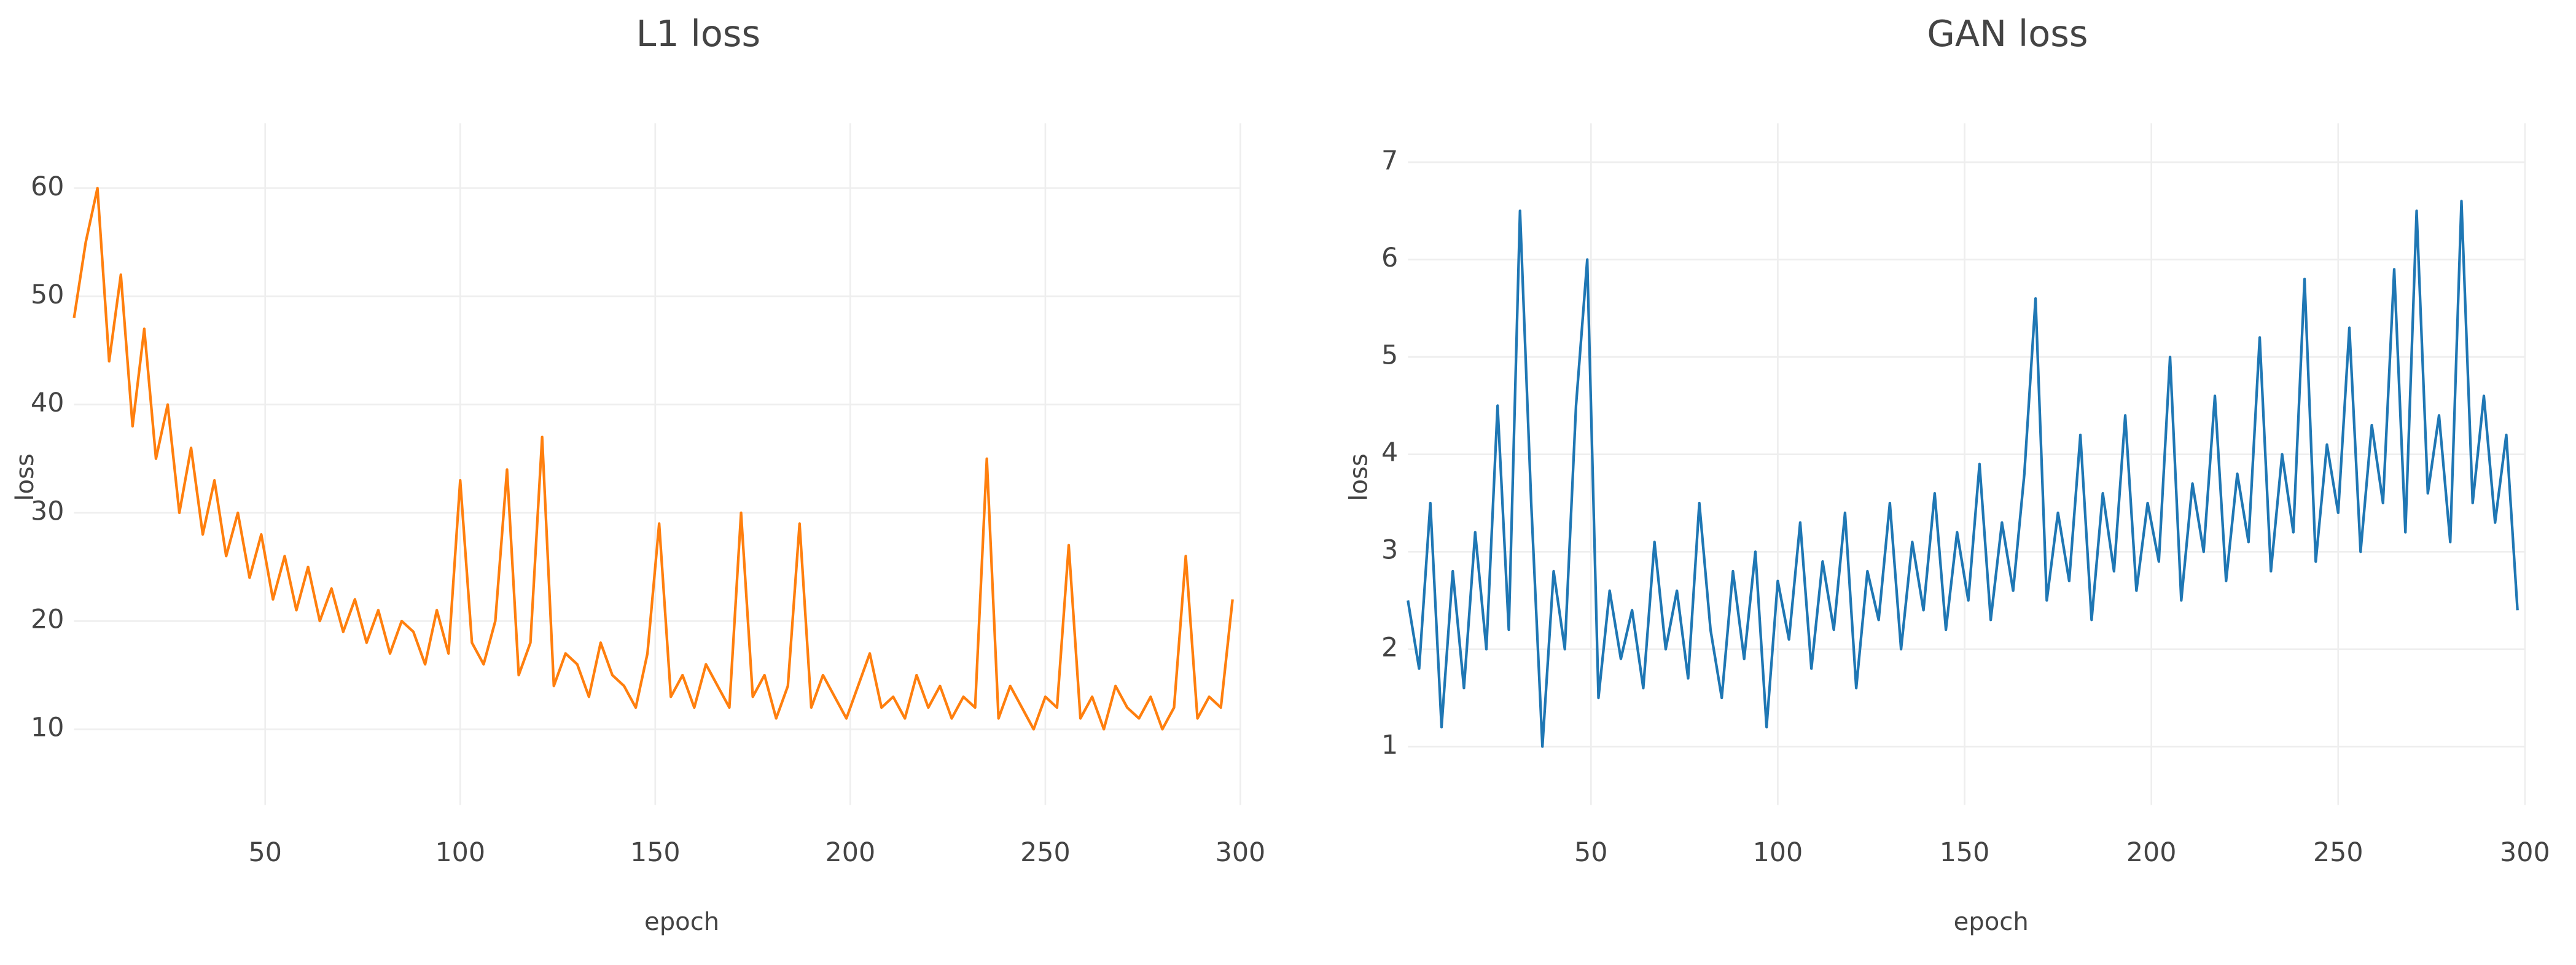 This screenshot has width=2576, height=965. I want to click on chart-title: L1 loss, so click(698, 34).